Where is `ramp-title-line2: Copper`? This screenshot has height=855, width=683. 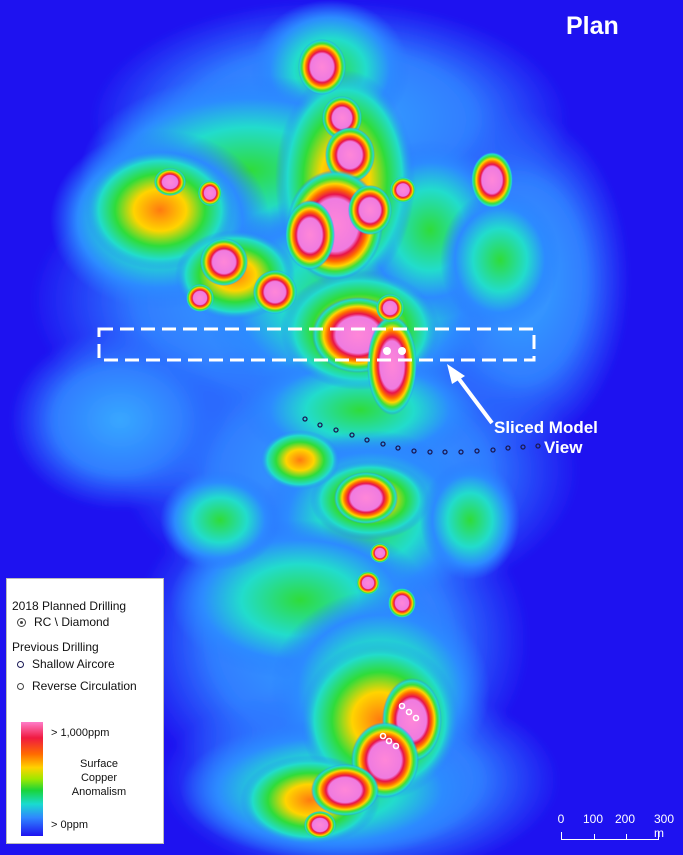
ramp-title-line2: Copper is located at coordinates (99, 778).